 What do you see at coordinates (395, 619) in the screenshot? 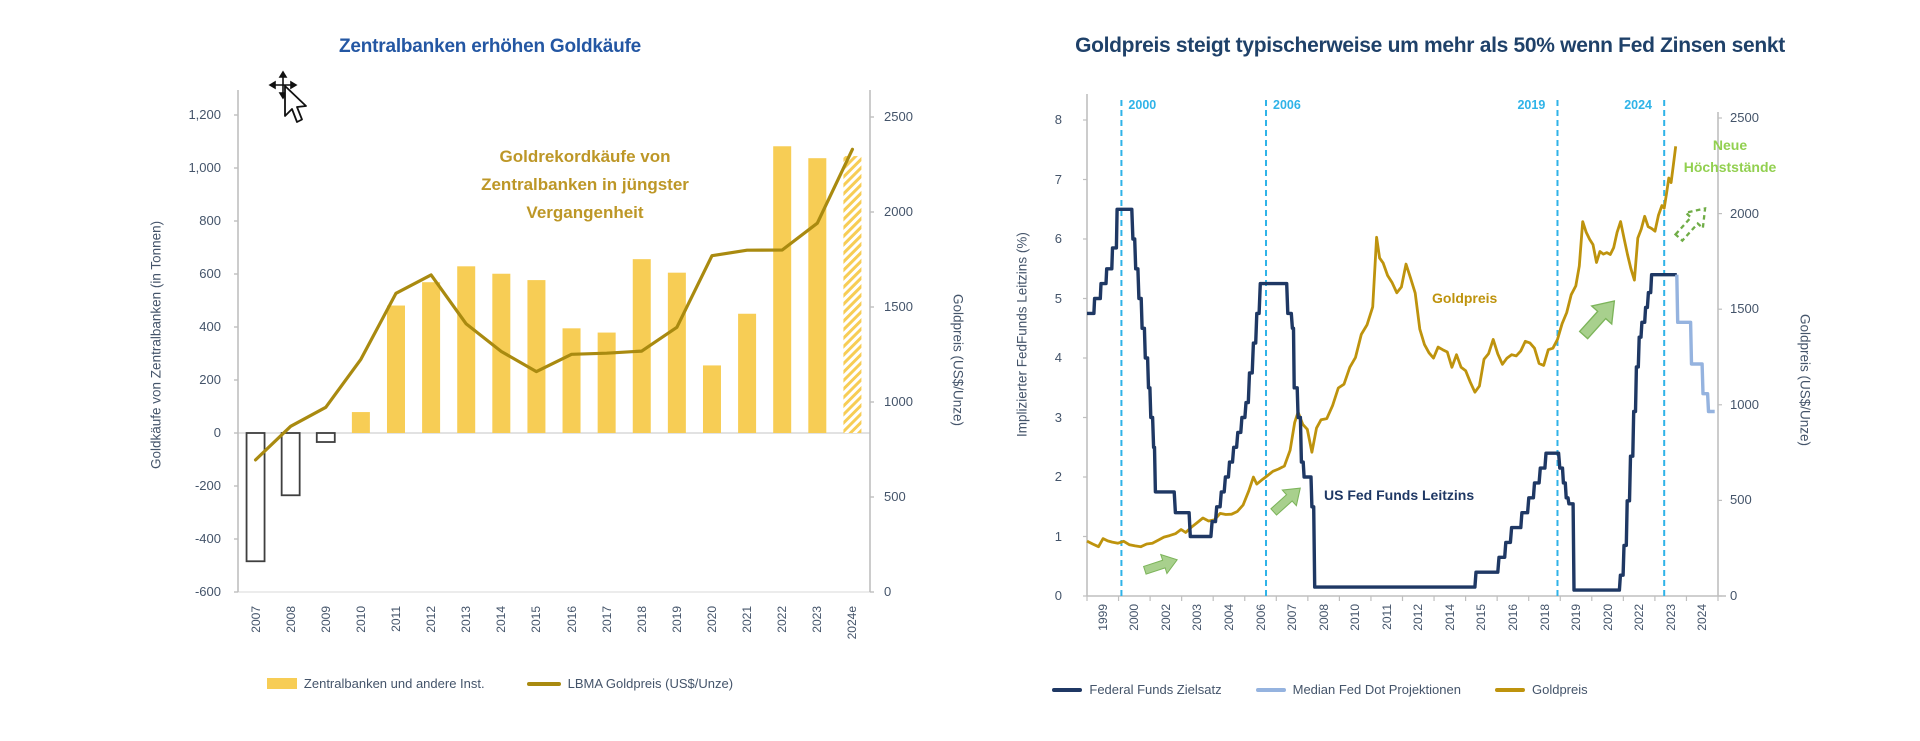
I see `xtick-year: 2011` at bounding box center [395, 619].